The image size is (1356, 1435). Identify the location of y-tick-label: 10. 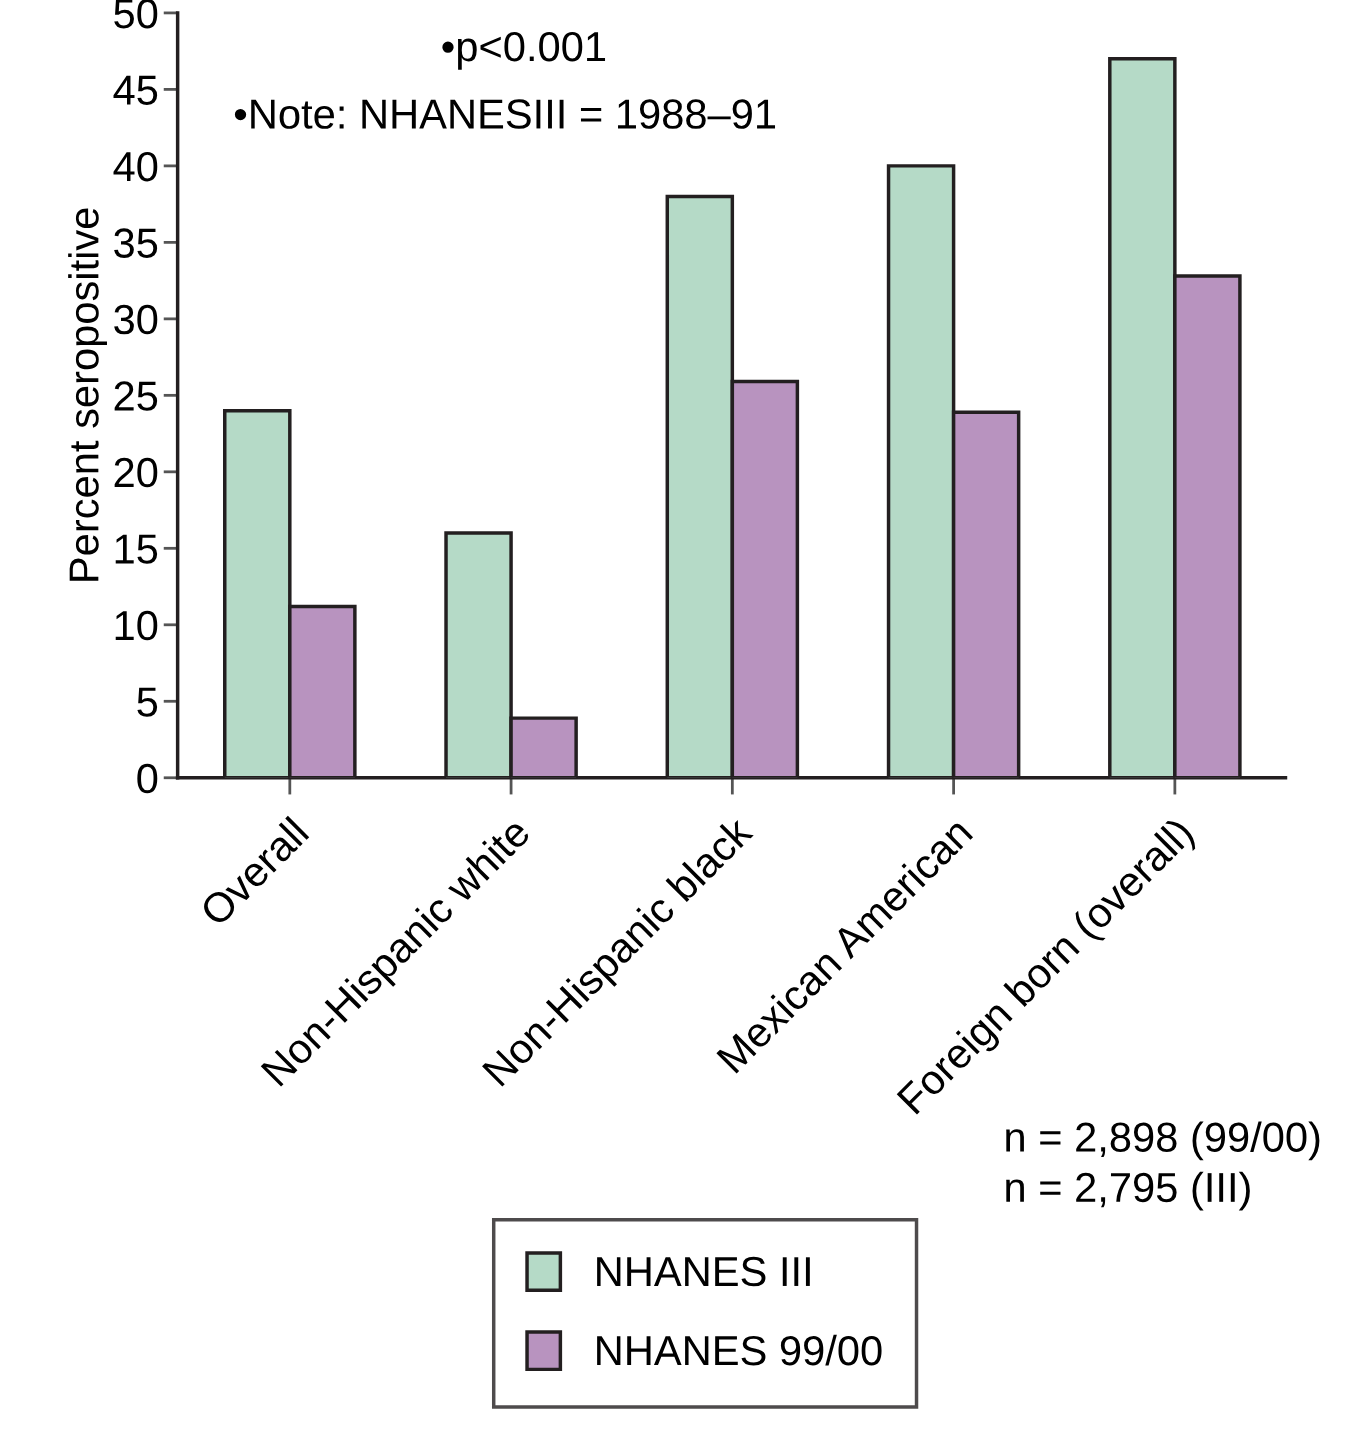
(136, 625).